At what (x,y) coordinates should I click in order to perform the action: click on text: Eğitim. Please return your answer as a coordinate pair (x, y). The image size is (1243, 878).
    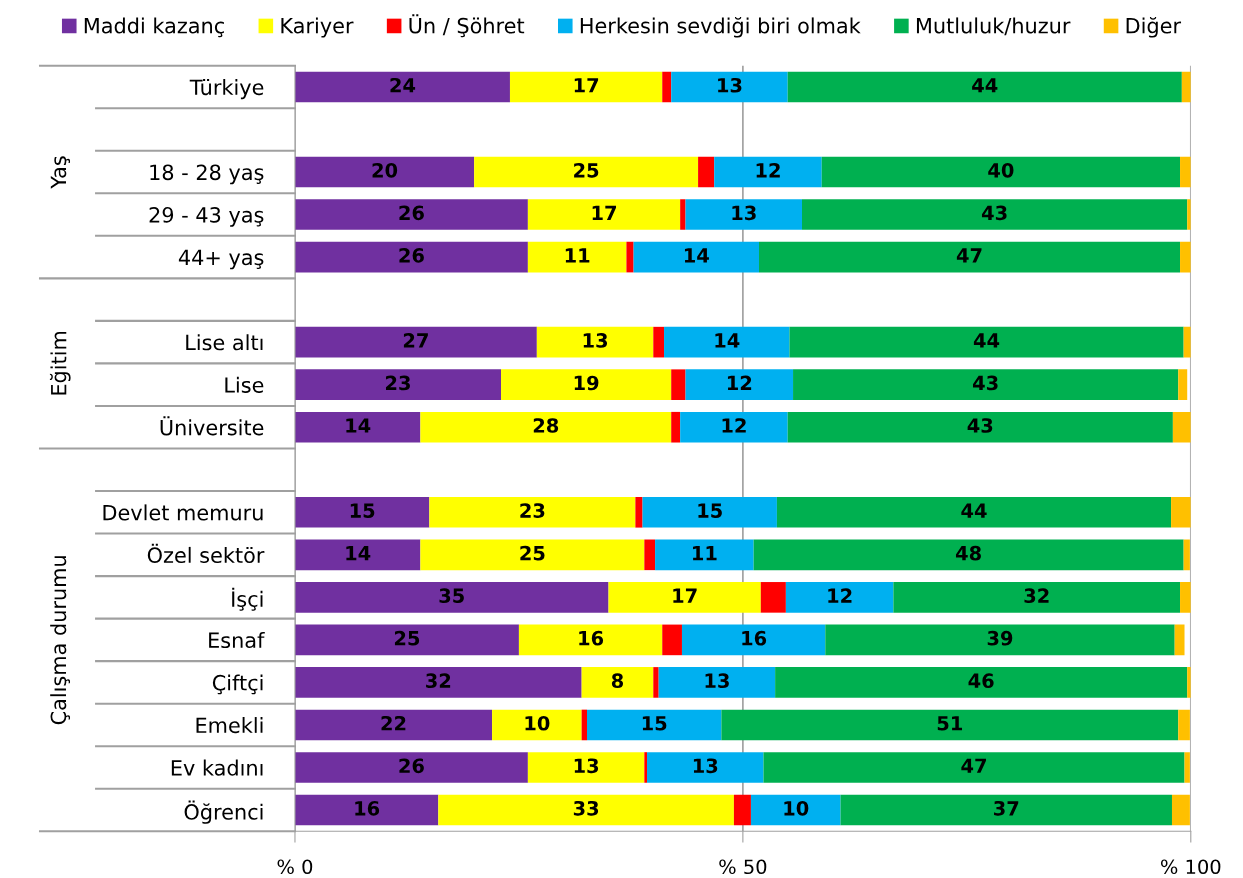
    Looking at the image, I should click on (60, 363).